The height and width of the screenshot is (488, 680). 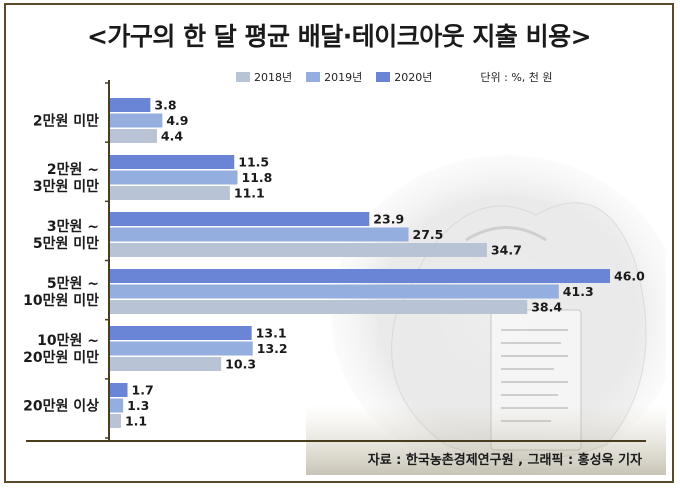 I want to click on legend: 2018년 2019년 2020년 단위 : %, 천 원, so click(x=394, y=77).